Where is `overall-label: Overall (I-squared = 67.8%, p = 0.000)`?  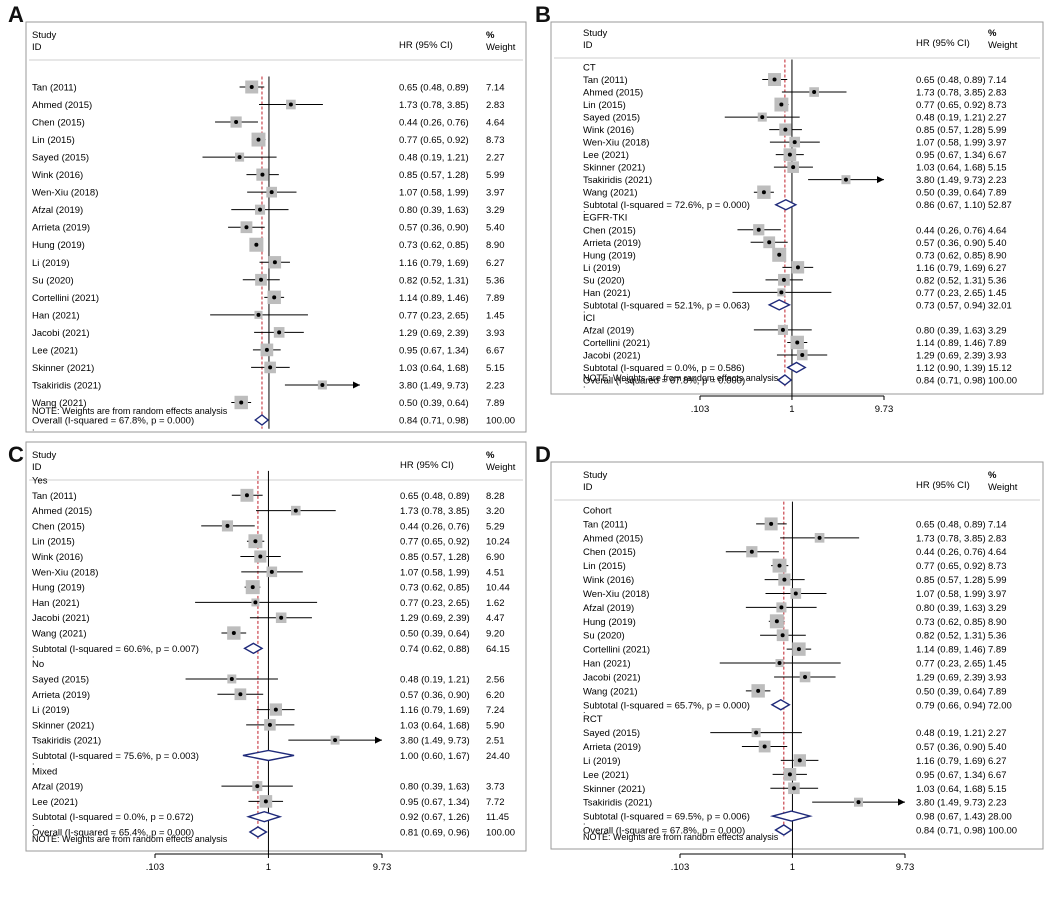
overall-label: Overall (I-squared = 67.8%, p = 0.000) is located at coordinates (664, 831).